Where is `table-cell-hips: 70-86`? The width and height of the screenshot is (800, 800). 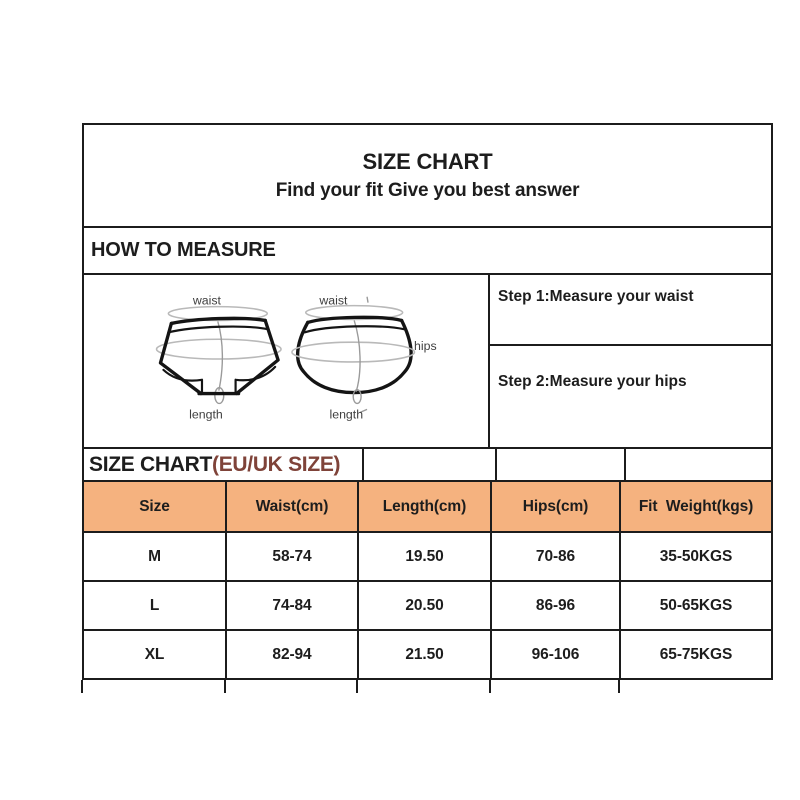
table-cell-hips: 70-86 is located at coordinates (554, 555).